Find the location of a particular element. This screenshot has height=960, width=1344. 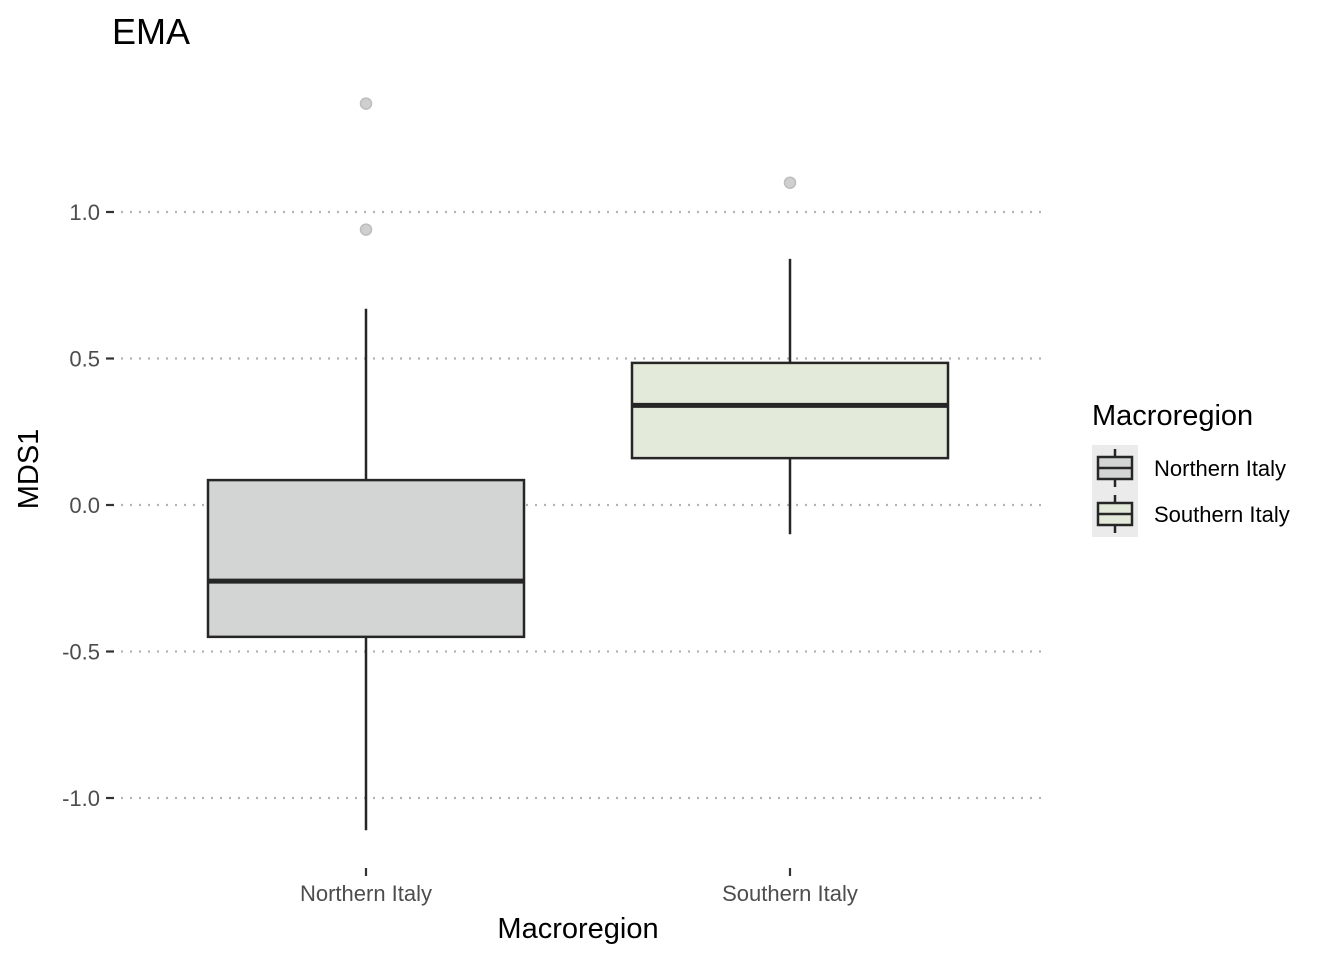

legend-label: Northern Italy is located at coordinates (1220, 468).